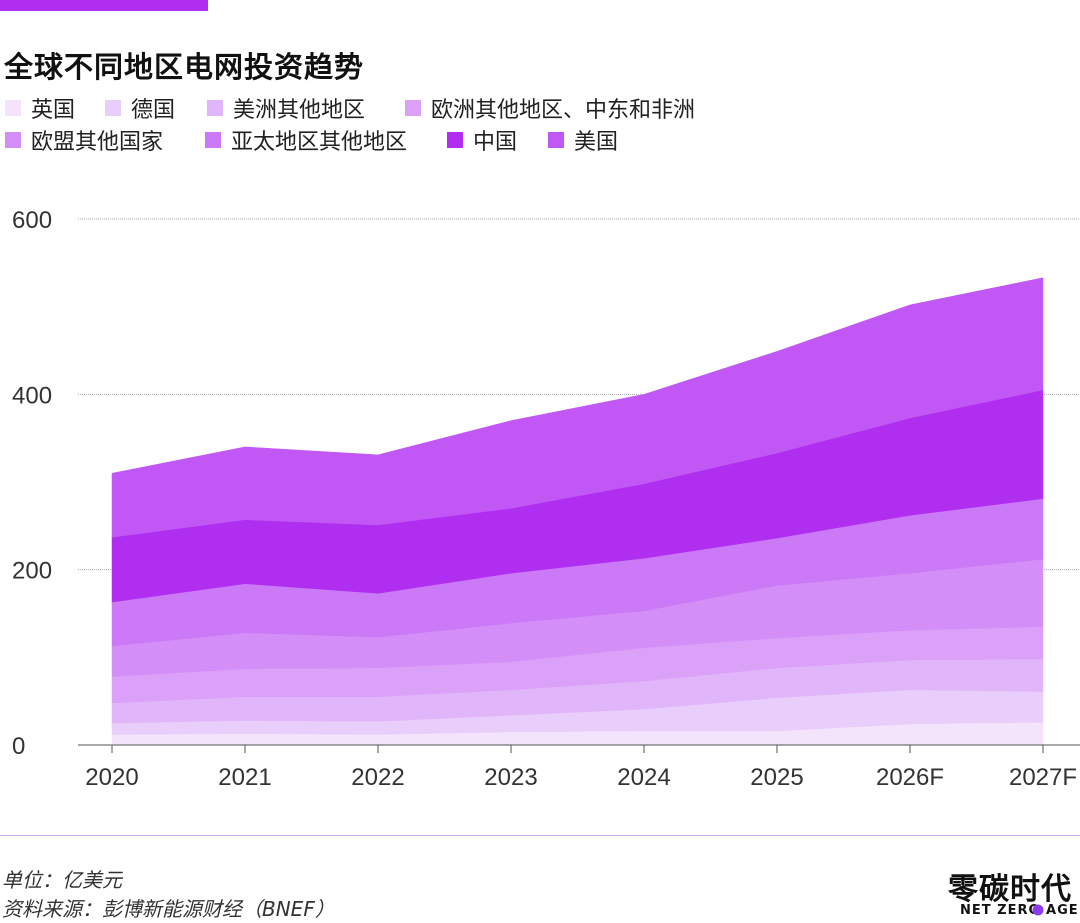 This screenshot has height=923, width=1080. I want to click on legend-label: 德国, so click(153, 110).